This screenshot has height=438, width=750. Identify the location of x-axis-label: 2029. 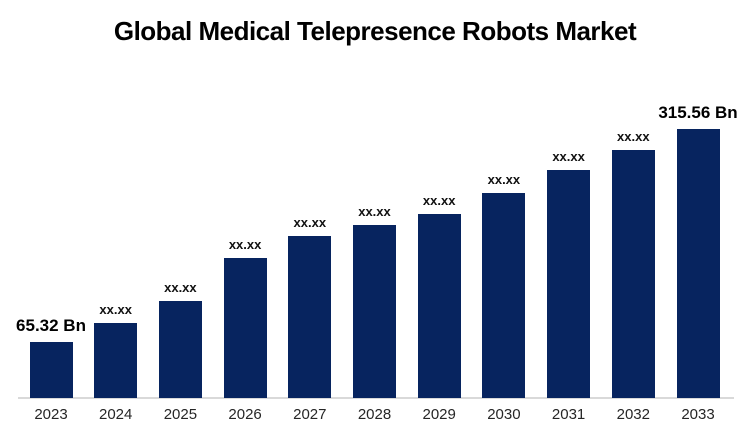
(439, 414).